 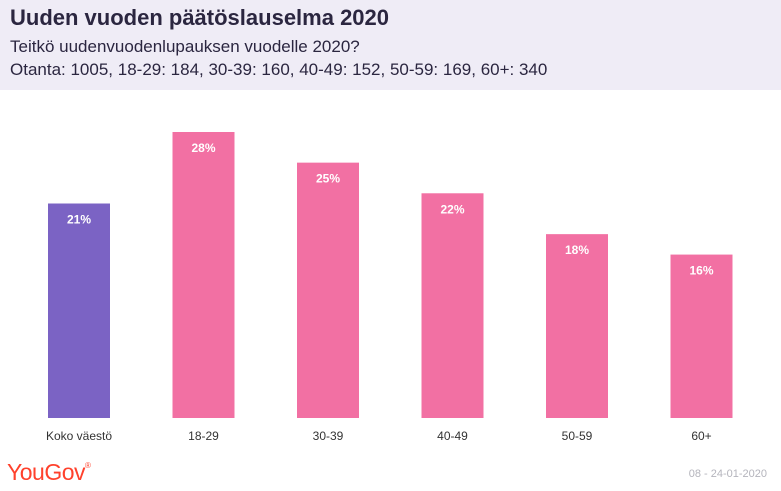 What do you see at coordinates (452, 436) in the screenshot?
I see `category-label: 40-49` at bounding box center [452, 436].